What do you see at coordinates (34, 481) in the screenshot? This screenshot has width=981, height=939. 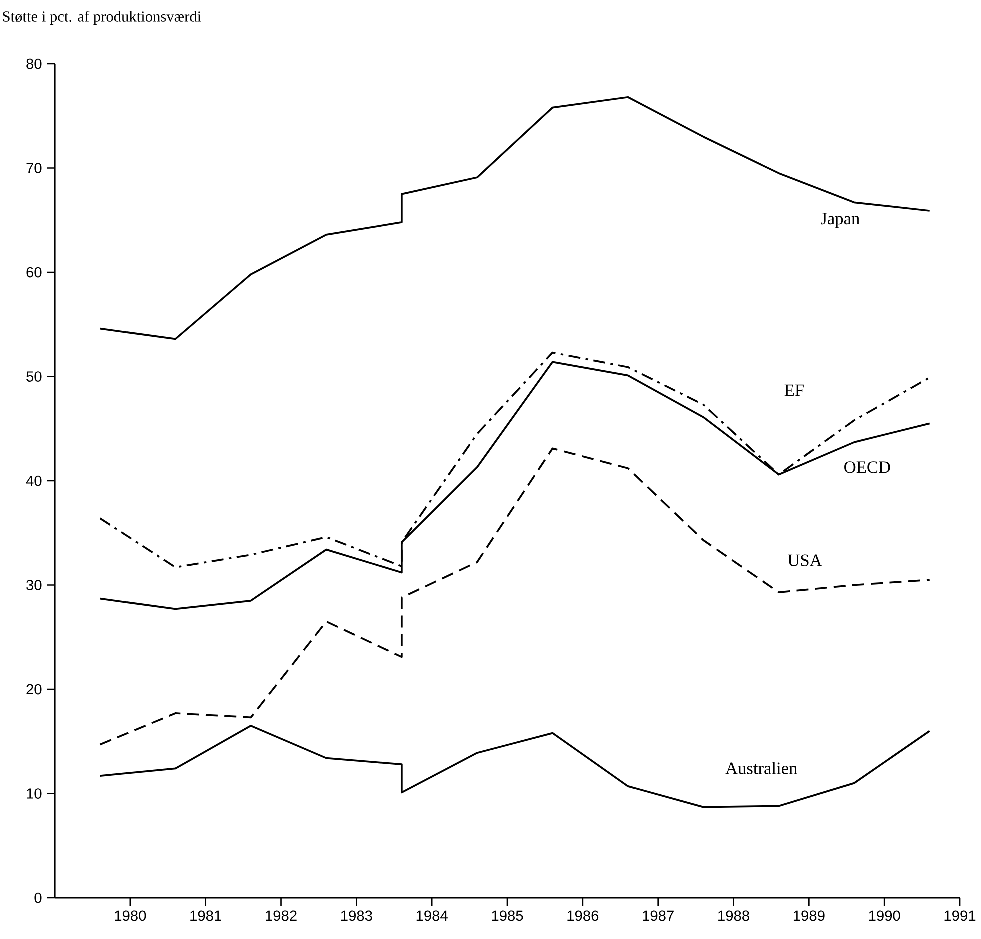 I see `y-tick-label: 40` at bounding box center [34, 481].